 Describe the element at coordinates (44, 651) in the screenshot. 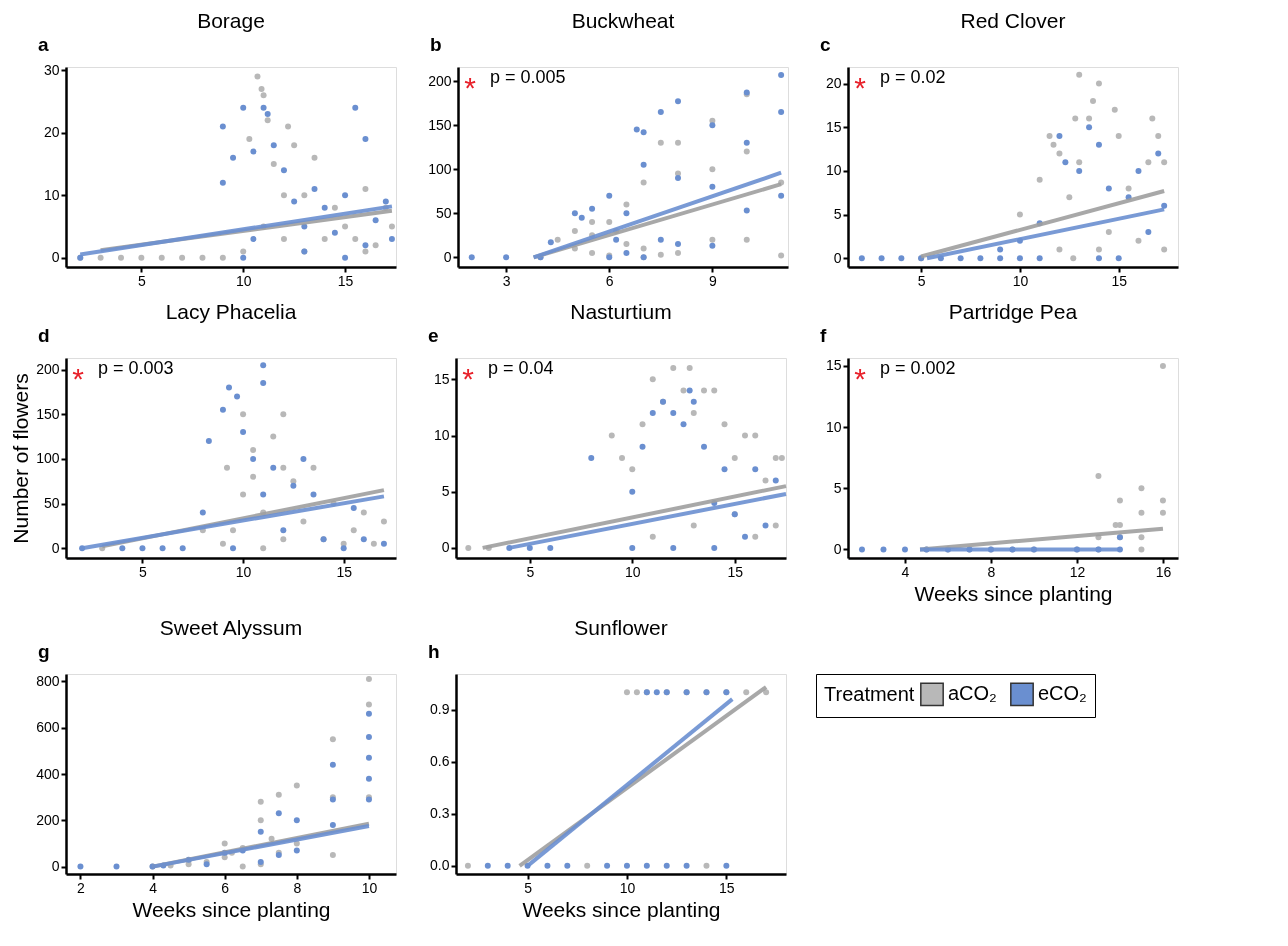

I see `text: g` at that location.